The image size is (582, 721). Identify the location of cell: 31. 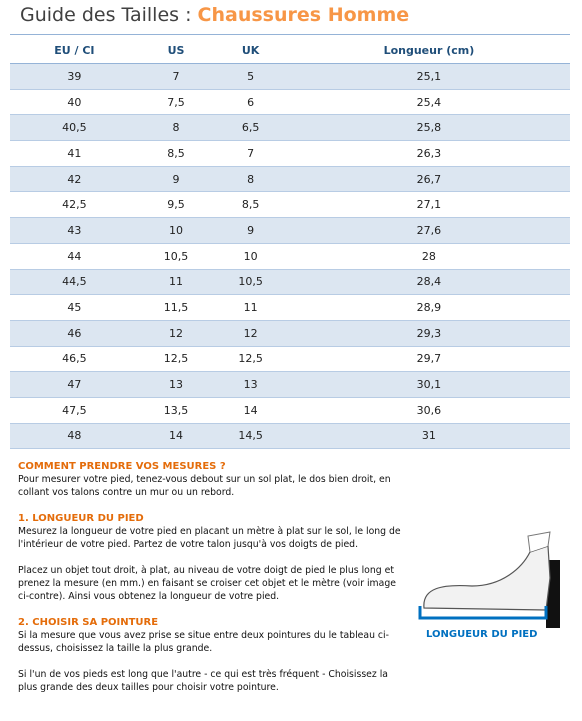
(428, 436).